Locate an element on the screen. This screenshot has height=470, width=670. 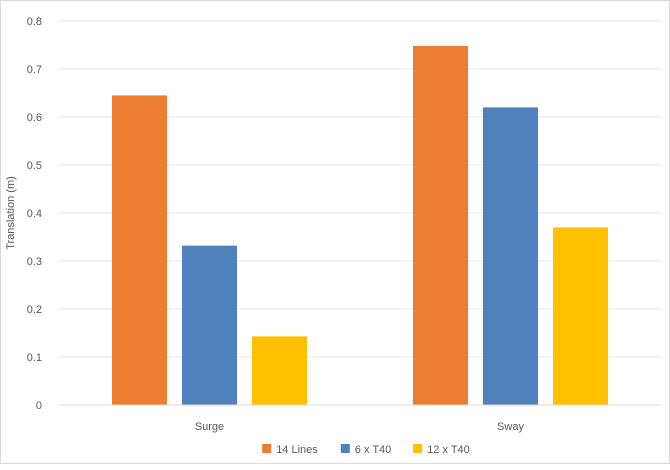
y-tick-label: 0 is located at coordinates (39, 406).